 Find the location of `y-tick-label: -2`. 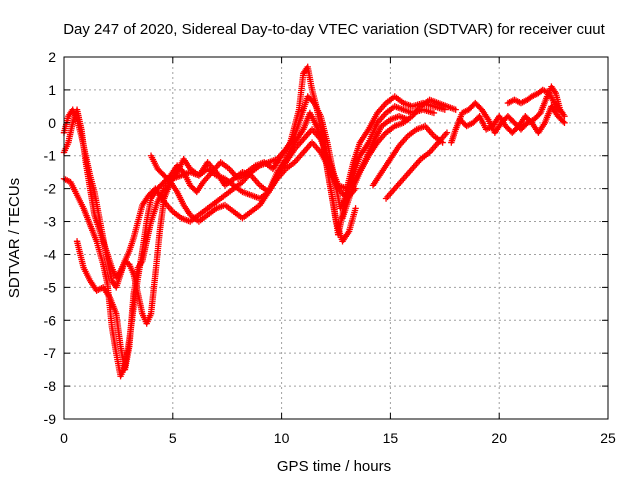

y-tick-label: -2 is located at coordinates (50, 189).